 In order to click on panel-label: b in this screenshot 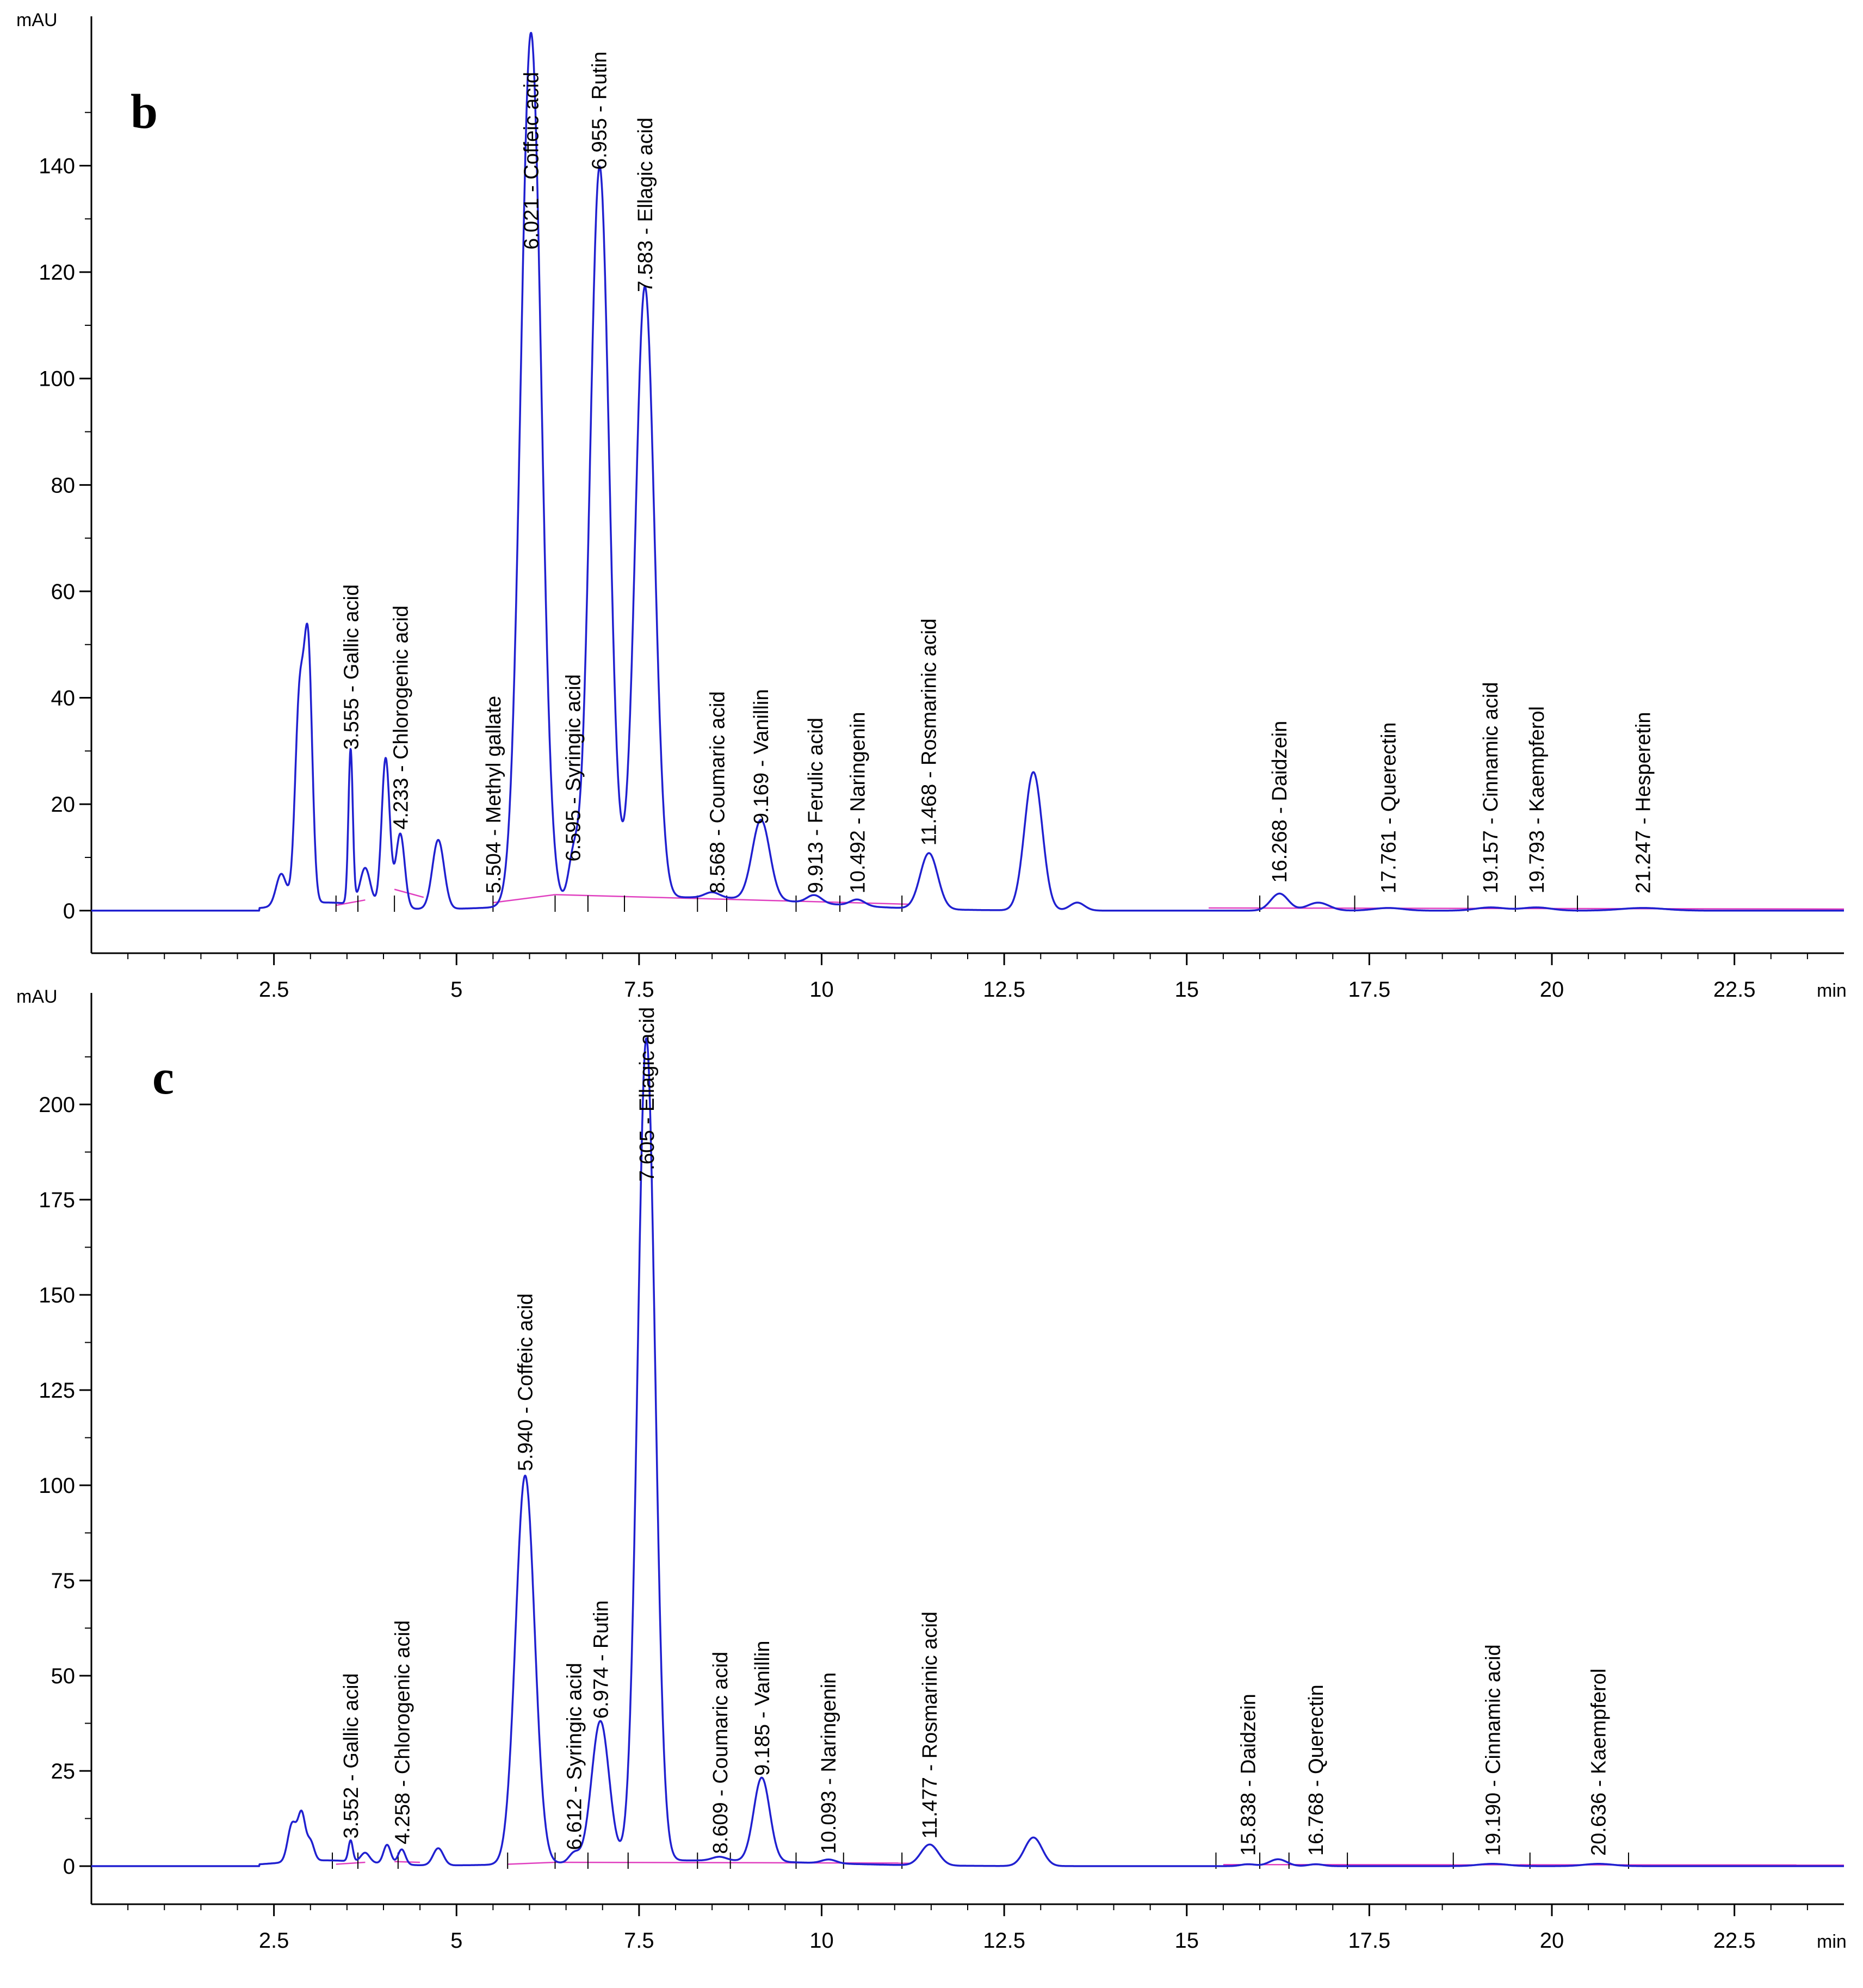, I will do `click(144, 112)`.